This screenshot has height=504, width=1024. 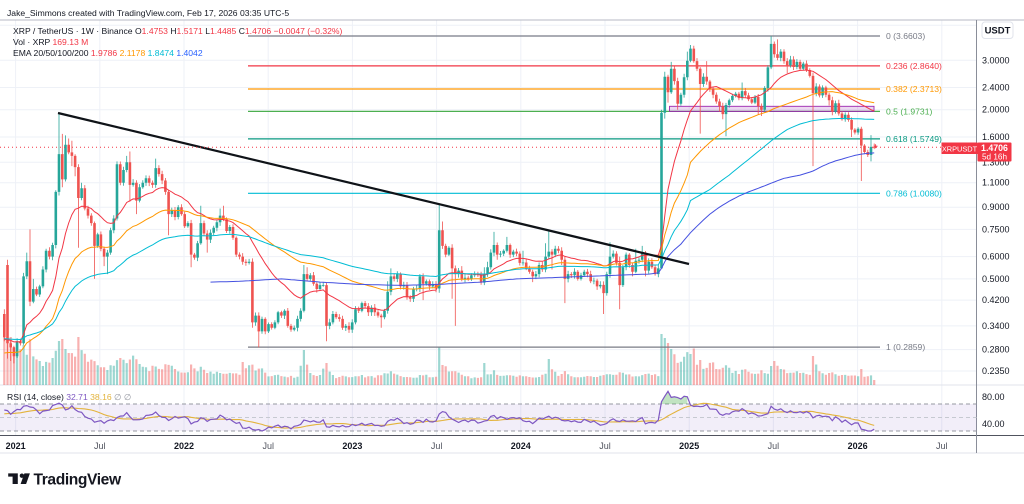 I want to click on svg-text:RSI (14, close) 32.71 38.16 ∅: RSI (14, close) 32.71 38.16 ∅ ∅, so click(x=69, y=397).